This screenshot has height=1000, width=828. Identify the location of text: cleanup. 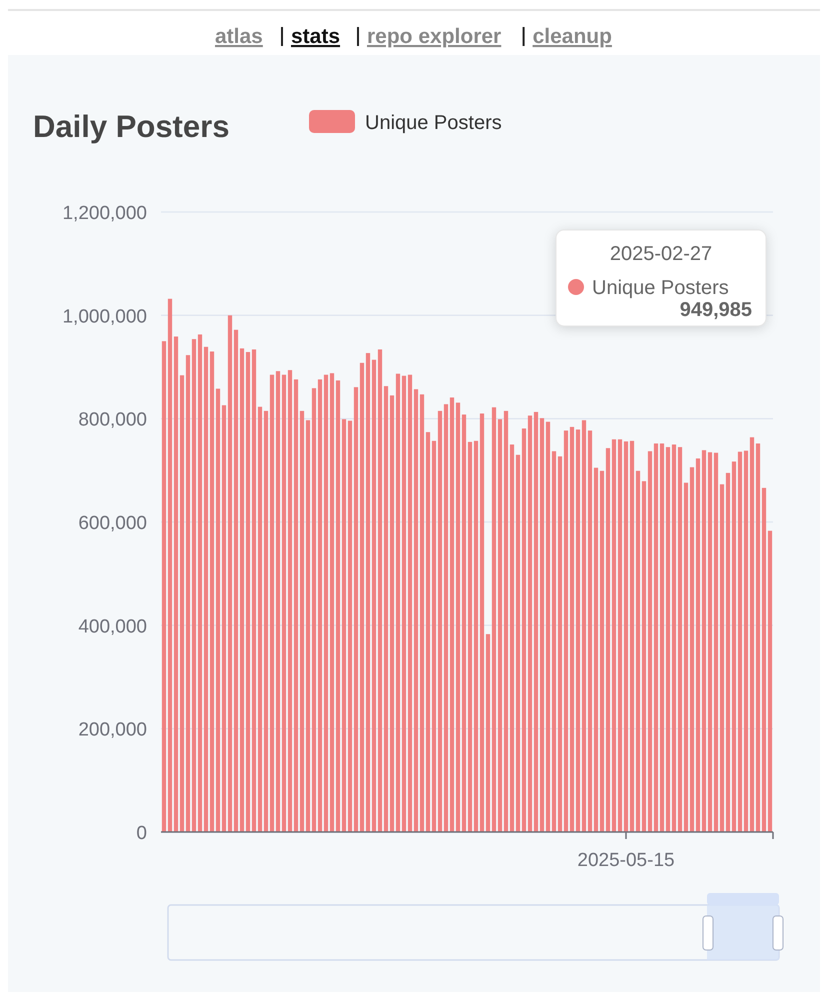
(572, 36).